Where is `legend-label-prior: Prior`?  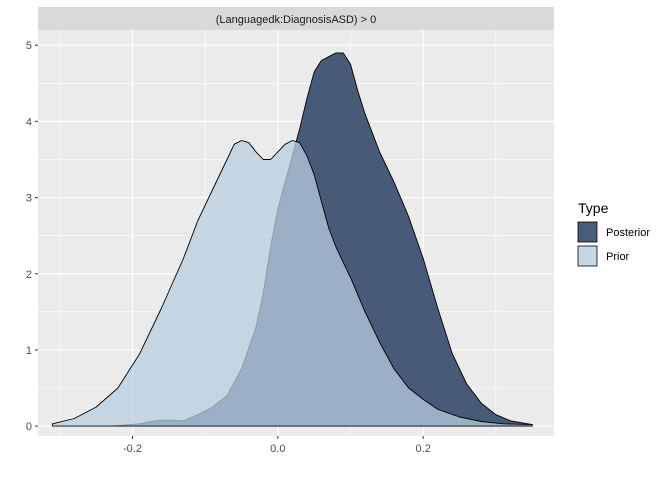 legend-label-prior: Prior is located at coordinates (618, 257).